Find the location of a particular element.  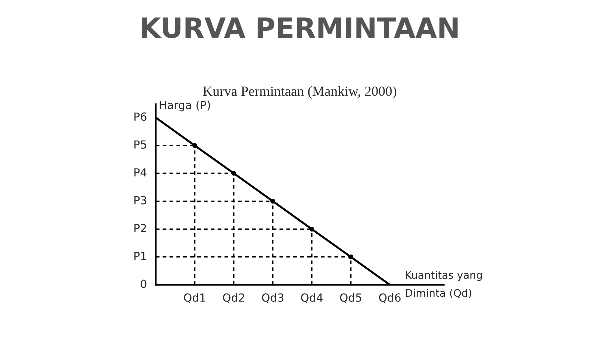

x-tick-label: Qd2 is located at coordinates (233, 298).